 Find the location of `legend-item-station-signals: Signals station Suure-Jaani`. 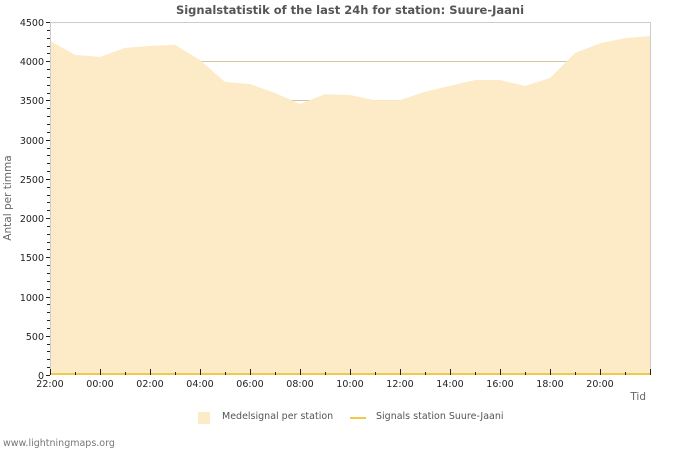

legend-item-station-signals: Signals station Suure-Jaani is located at coordinates (427, 416).